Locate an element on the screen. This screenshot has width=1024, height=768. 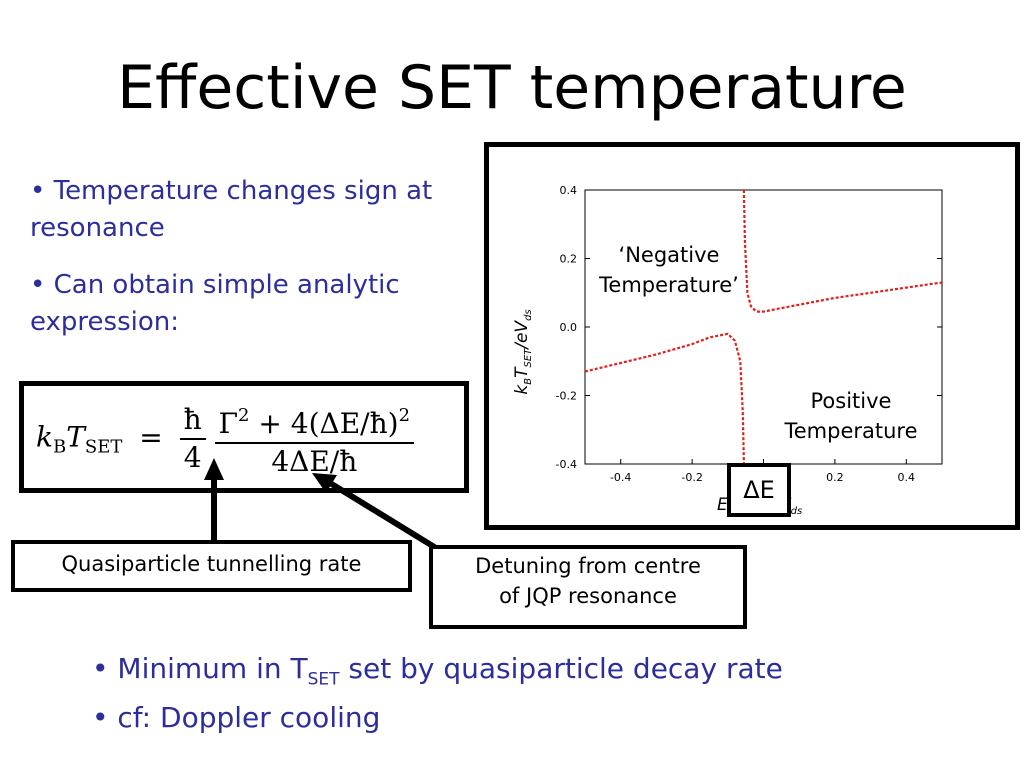
x-tick-label: -0.2 is located at coordinates (691, 477).